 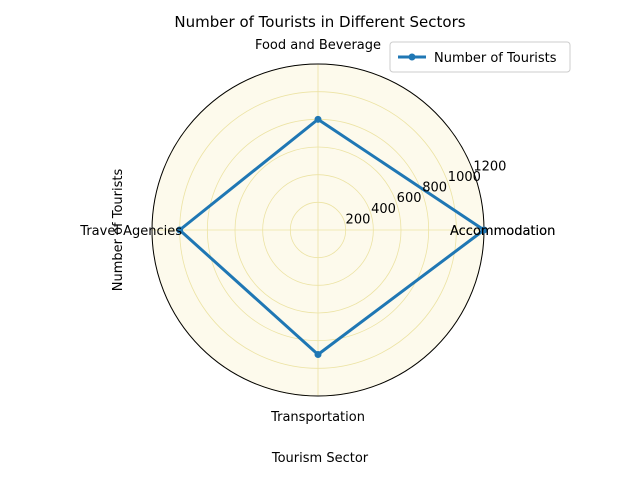 I want to click on category-label-4: Transportation, so click(x=317, y=417).